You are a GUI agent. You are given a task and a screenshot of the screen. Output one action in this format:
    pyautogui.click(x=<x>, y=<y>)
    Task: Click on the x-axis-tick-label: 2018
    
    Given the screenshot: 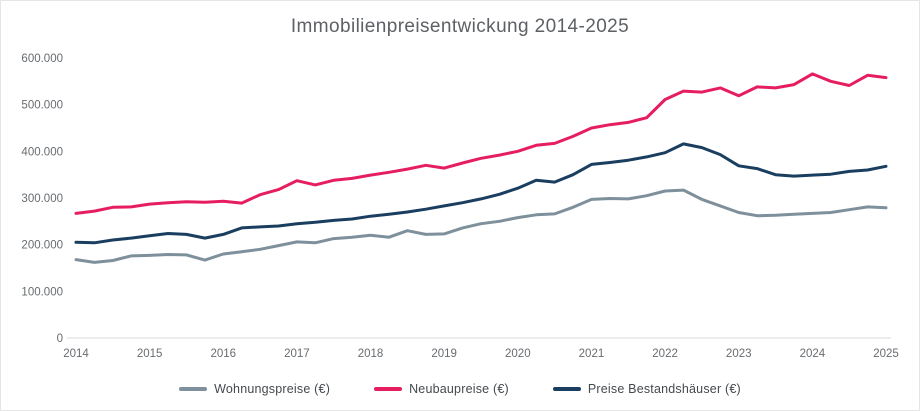 What is the action you would take?
    pyautogui.click(x=371, y=354)
    